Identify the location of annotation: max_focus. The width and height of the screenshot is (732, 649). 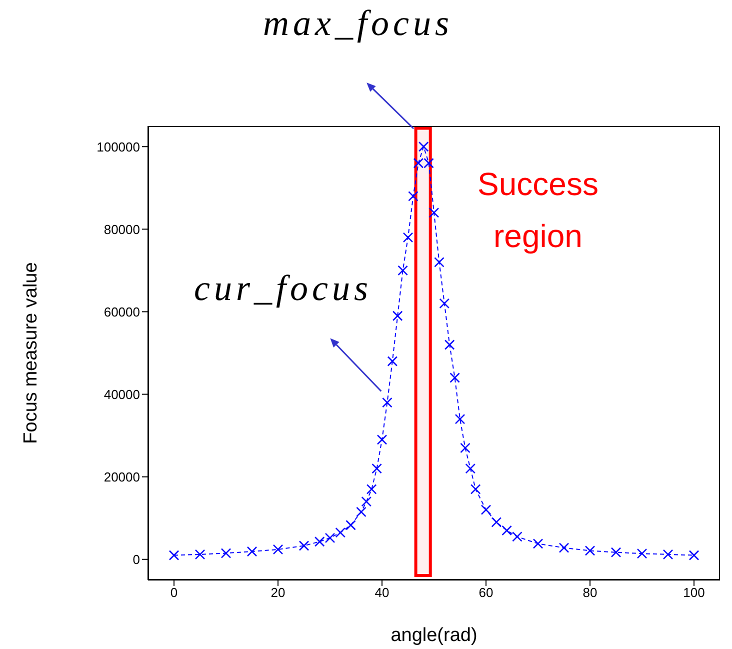
(358, 23).